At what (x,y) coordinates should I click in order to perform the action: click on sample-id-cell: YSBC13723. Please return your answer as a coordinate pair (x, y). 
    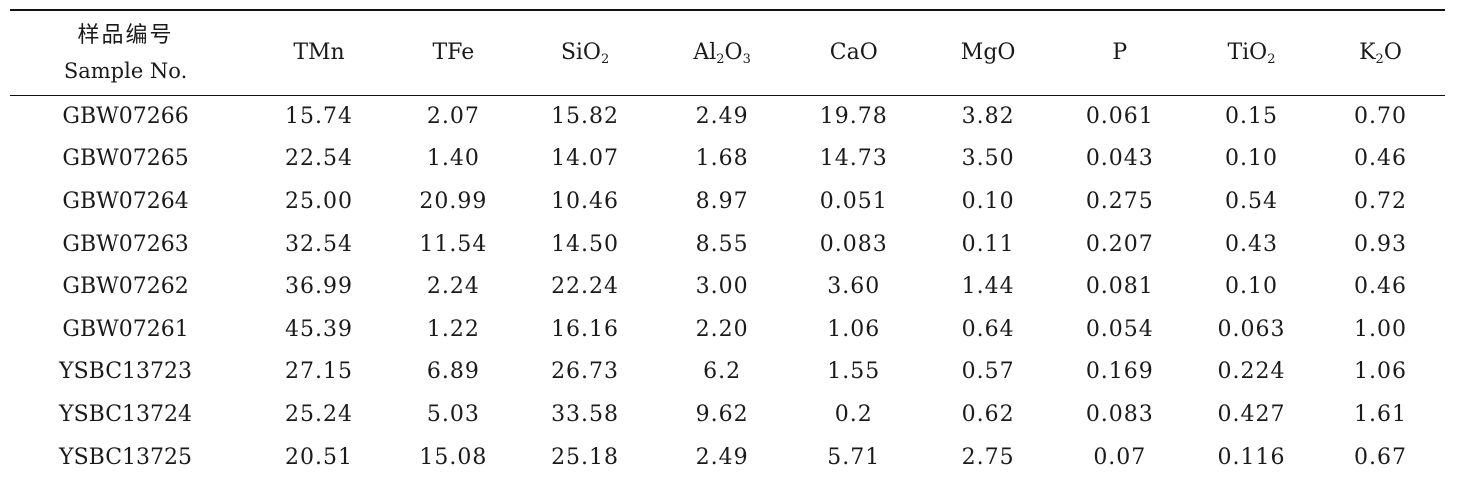
    Looking at the image, I should click on (126, 372).